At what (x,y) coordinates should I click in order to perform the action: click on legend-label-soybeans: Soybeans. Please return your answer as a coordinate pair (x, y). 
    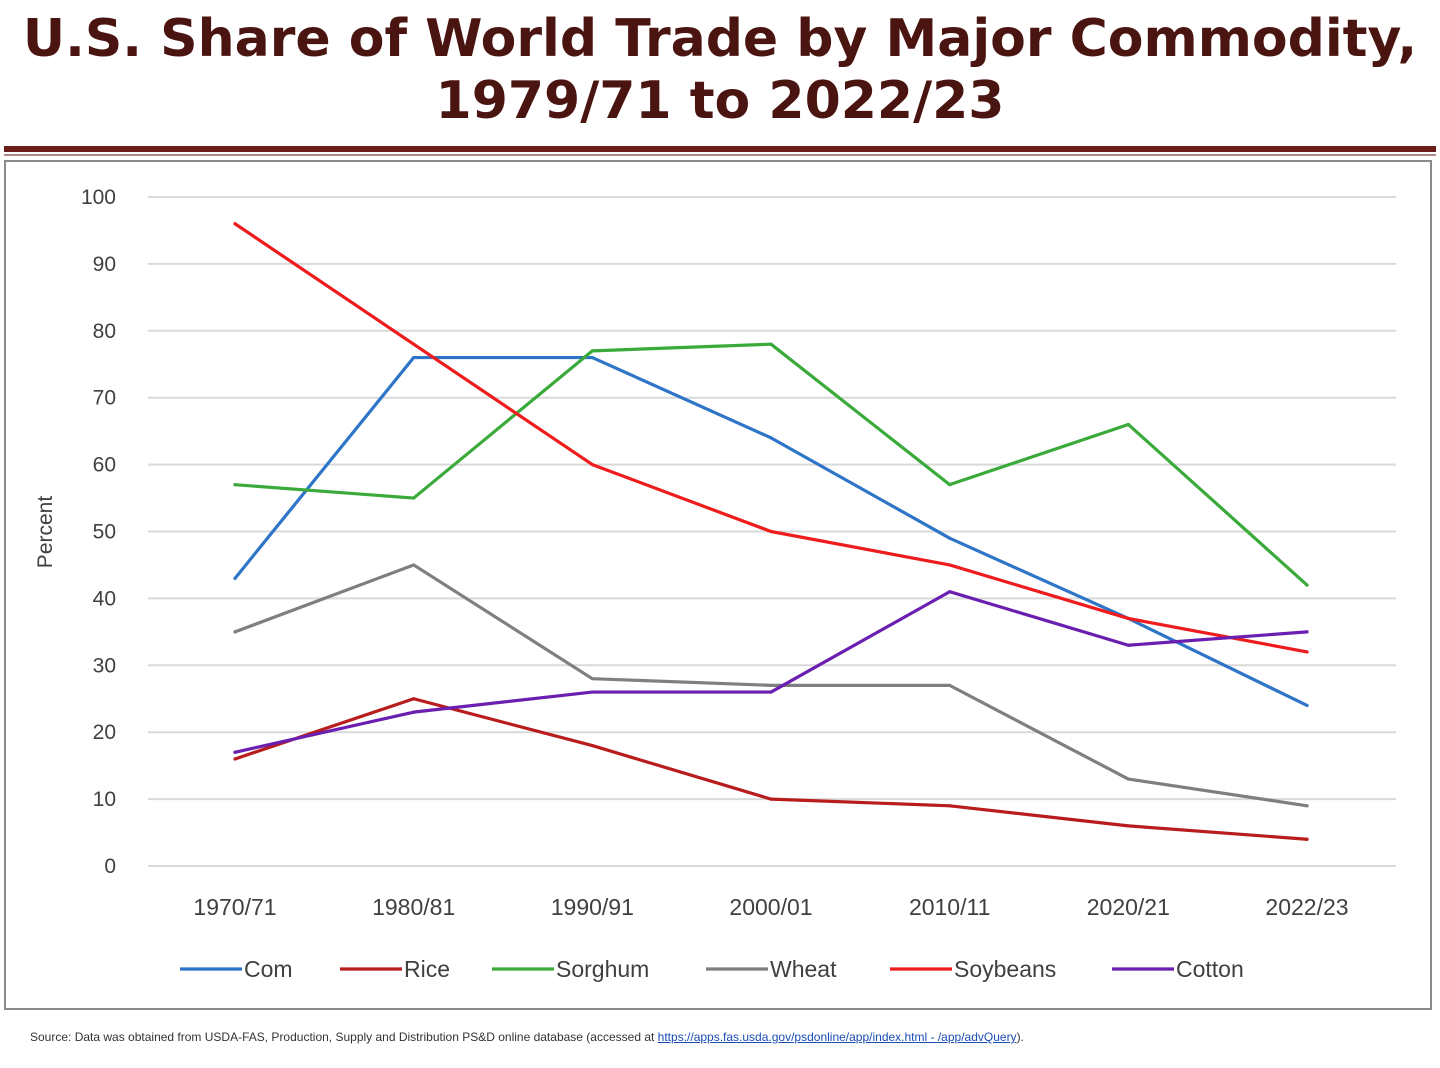
    Looking at the image, I should click on (1005, 969).